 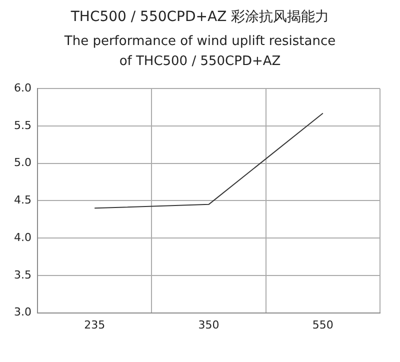 What do you see at coordinates (23, 125) in the screenshot?
I see `y-tick-label: 5.5` at bounding box center [23, 125].